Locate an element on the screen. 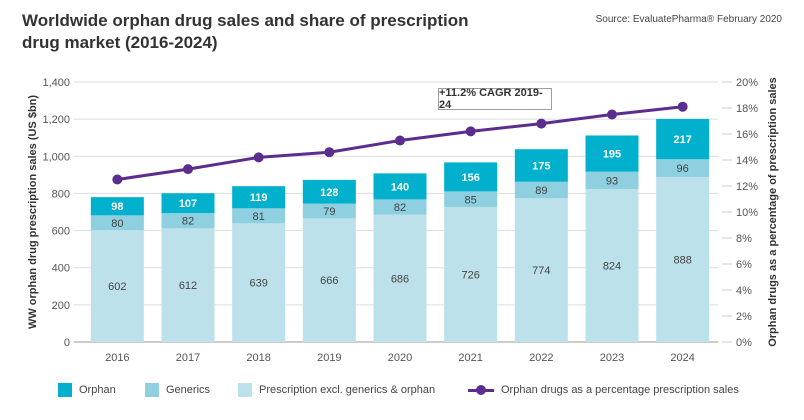 The height and width of the screenshot is (420, 804). x-tick-label: 2022 is located at coordinates (541, 358).